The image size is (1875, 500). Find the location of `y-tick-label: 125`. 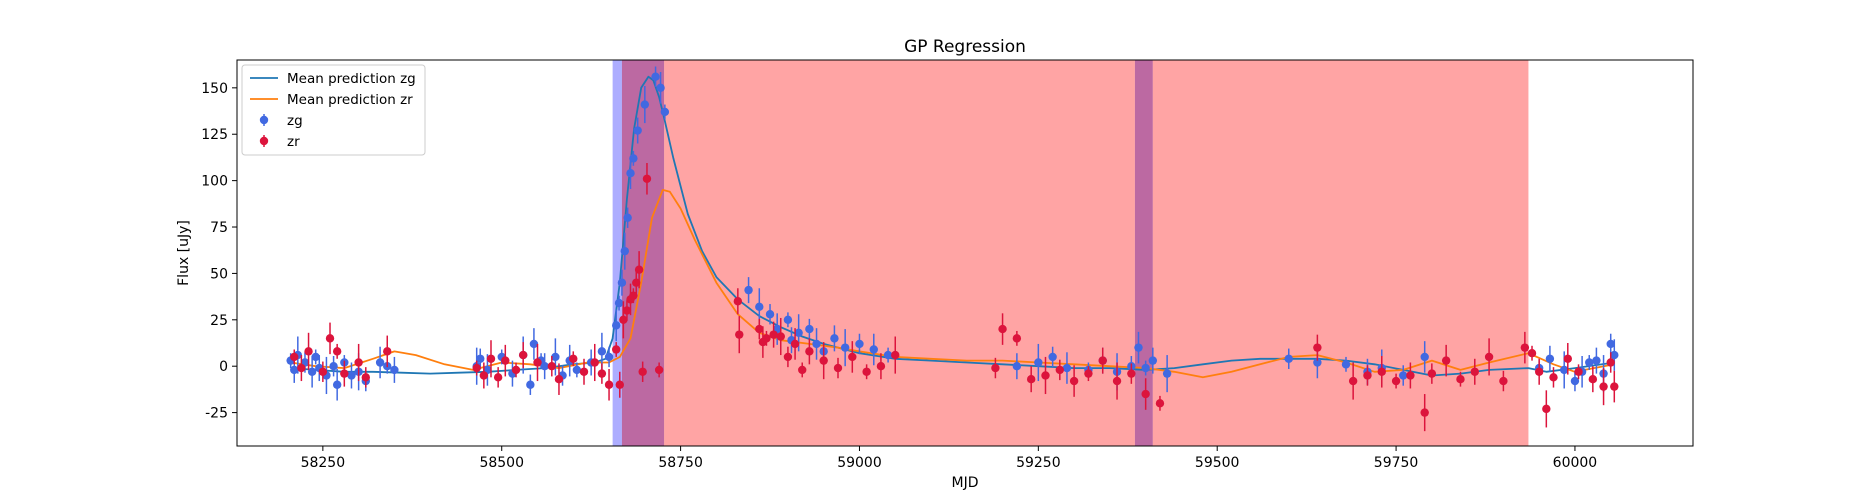

y-tick-label: 125 is located at coordinates (214, 135).